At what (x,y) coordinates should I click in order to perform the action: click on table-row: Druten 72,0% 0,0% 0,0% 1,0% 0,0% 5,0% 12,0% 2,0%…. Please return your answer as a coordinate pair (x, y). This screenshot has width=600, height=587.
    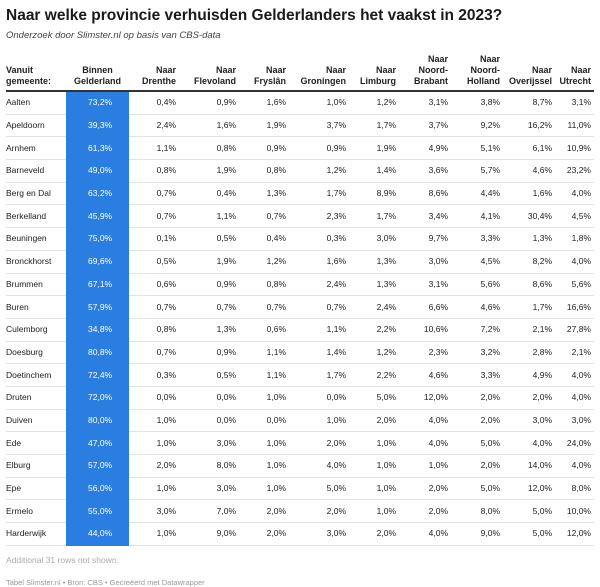
    Looking at the image, I should click on (300, 398).